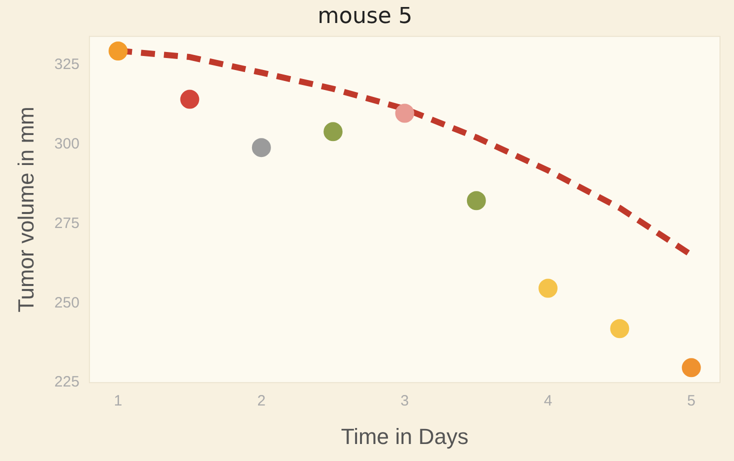 This screenshot has height=461, width=734. Describe the element at coordinates (261, 401) in the screenshot. I see `x-tick-label: 2` at that location.